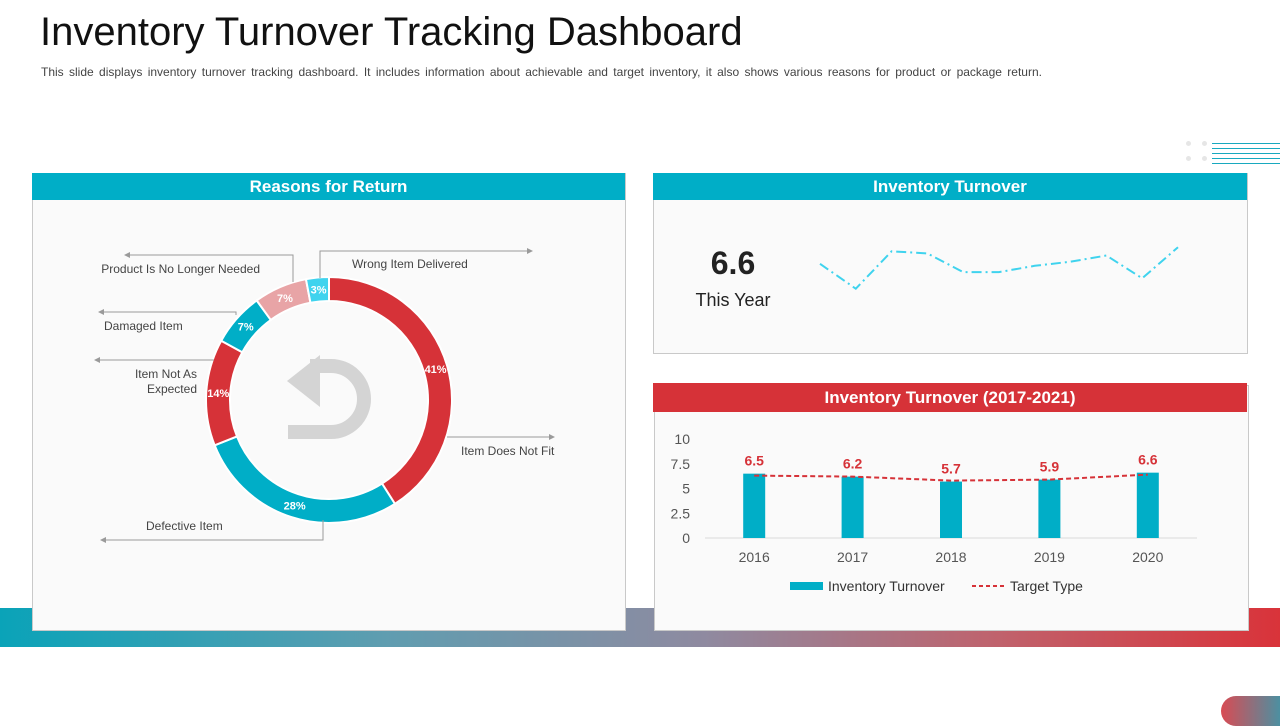  Describe the element at coordinates (508, 451) in the screenshot. I see `label-does-not-fit: Item Does Not Fit` at that location.